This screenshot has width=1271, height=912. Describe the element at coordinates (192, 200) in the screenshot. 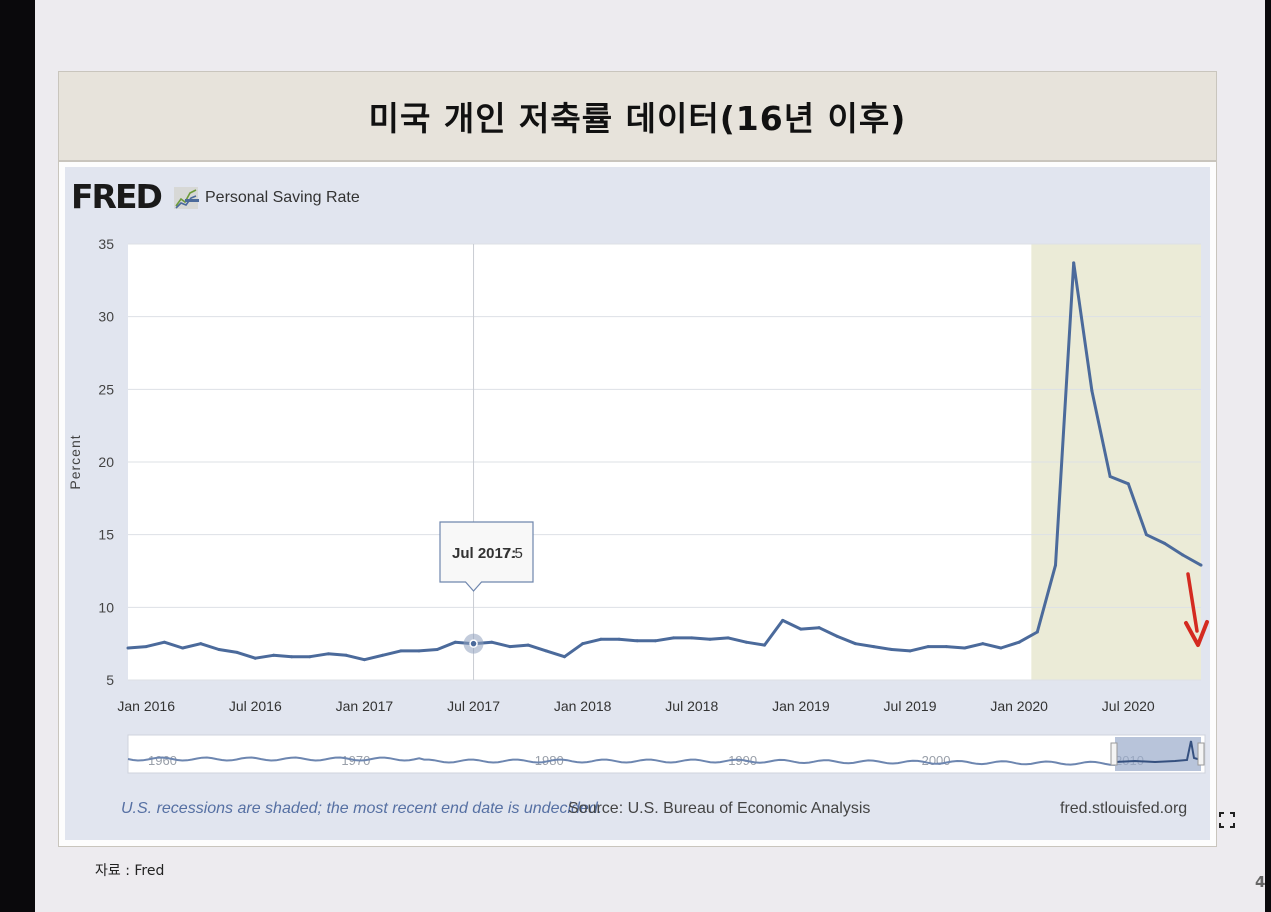

I see `legend-swatch` at that location.